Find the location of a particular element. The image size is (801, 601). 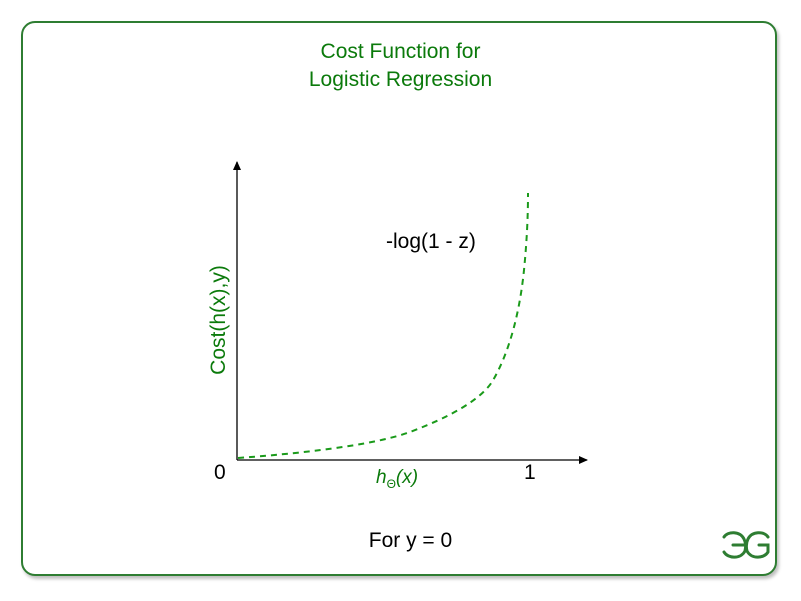

x-axis-label: hΘ(x) is located at coordinates (397, 479).